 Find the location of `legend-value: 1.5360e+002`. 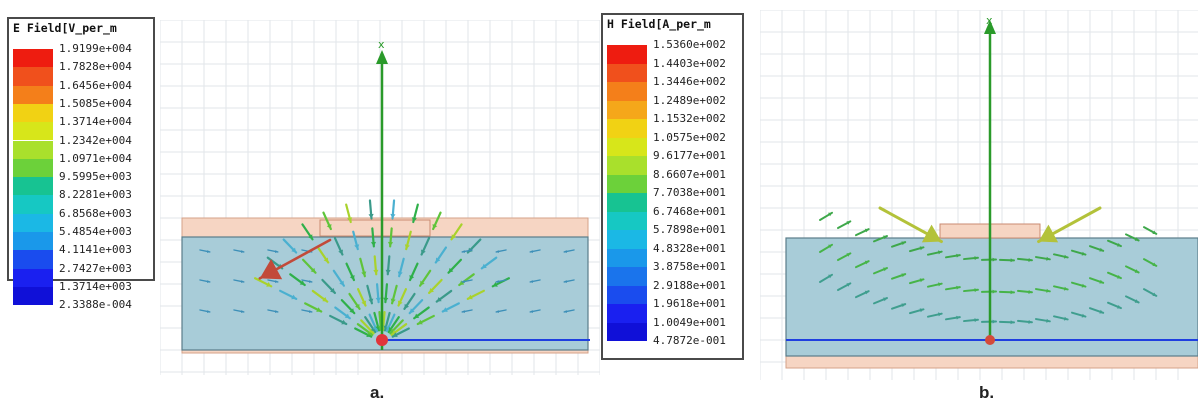

legend-value: 1.5360e+002 is located at coordinates (689, 44).